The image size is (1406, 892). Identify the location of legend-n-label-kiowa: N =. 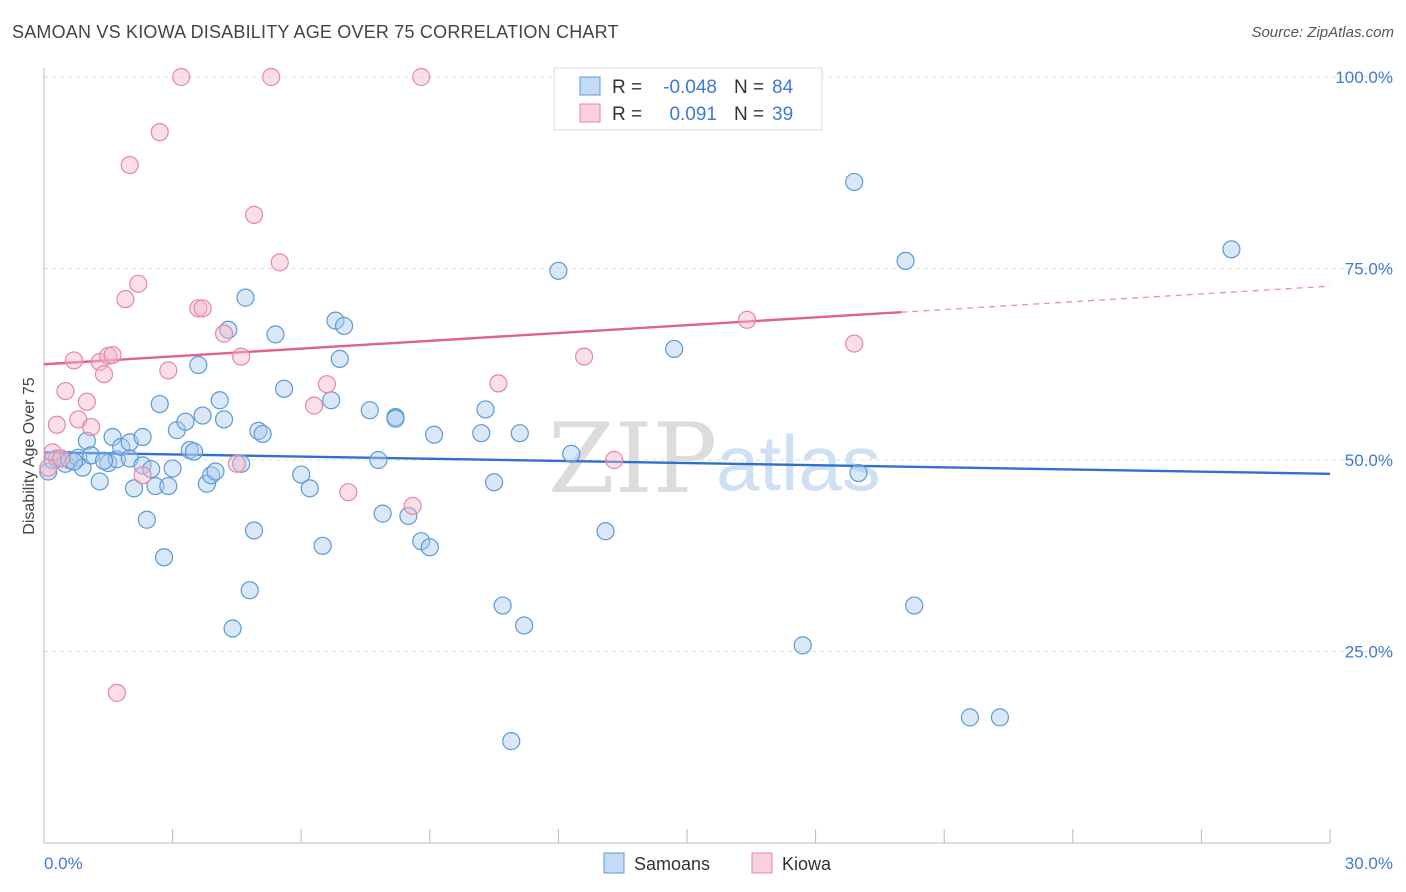
(749, 114).